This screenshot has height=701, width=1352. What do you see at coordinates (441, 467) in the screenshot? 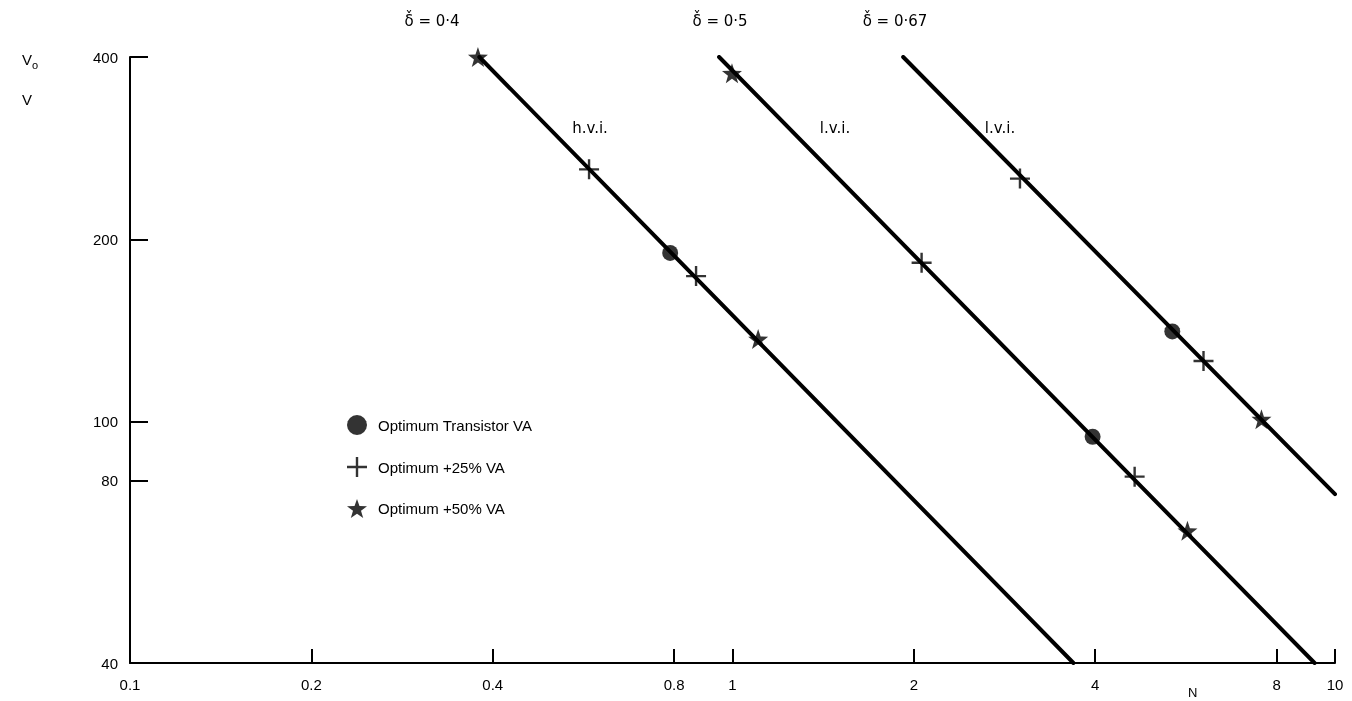
I see `legend-label: Optimum +25% VA` at bounding box center [441, 467].